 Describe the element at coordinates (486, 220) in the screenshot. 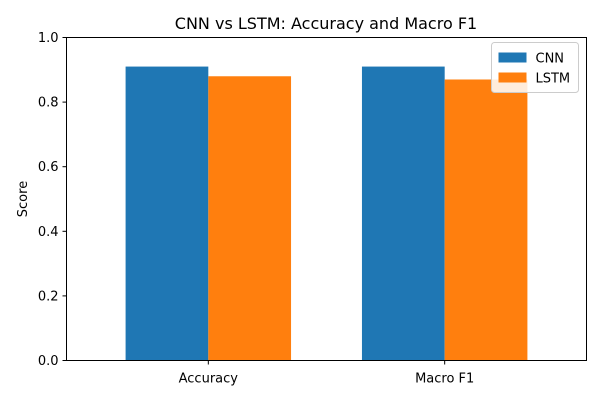

I see `bar-lstm-macro-f1` at that location.